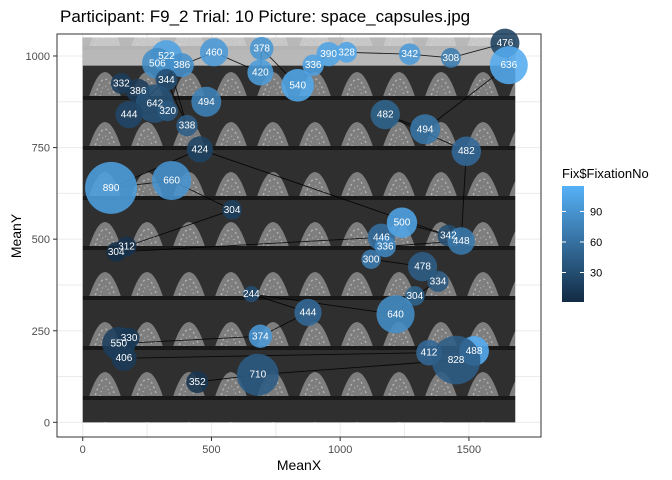 This screenshot has height=480, width=672. I want to click on x-axis-title: MeanX, so click(299, 465).